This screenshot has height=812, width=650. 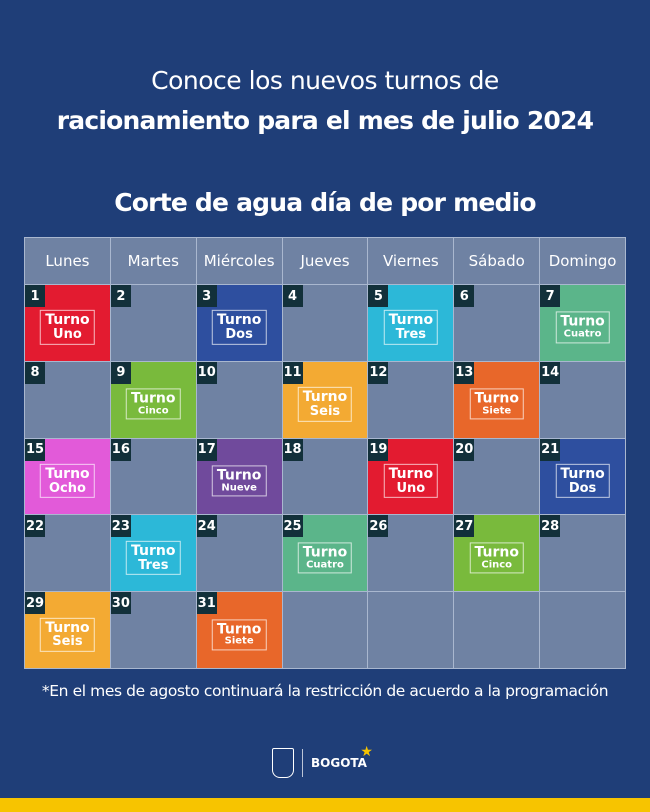 I want to click on alcaldia-crest-icon, so click(x=283, y=763).